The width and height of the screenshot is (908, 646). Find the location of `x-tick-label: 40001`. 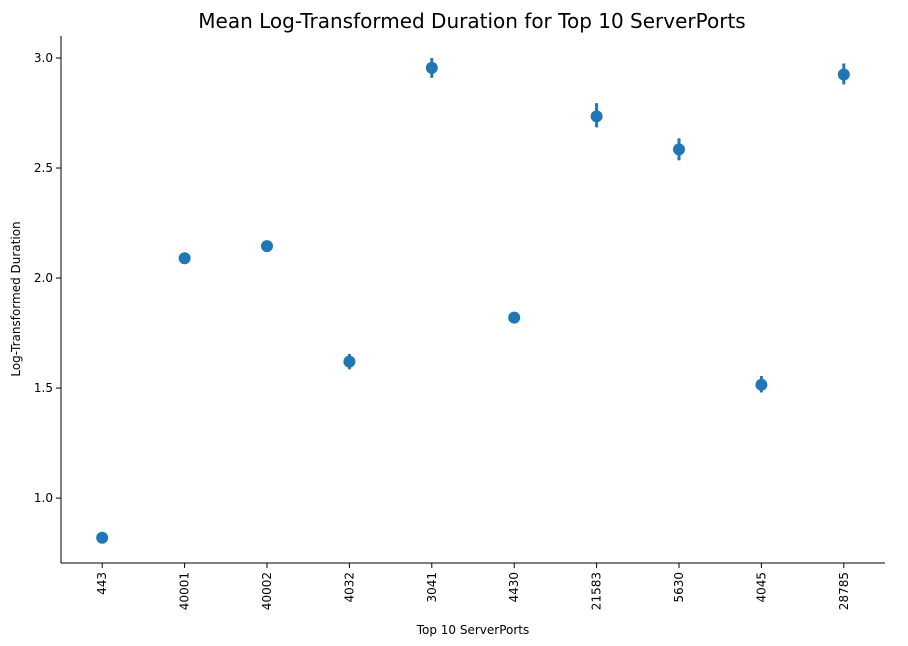

x-tick-label: 40001 is located at coordinates (185, 591).